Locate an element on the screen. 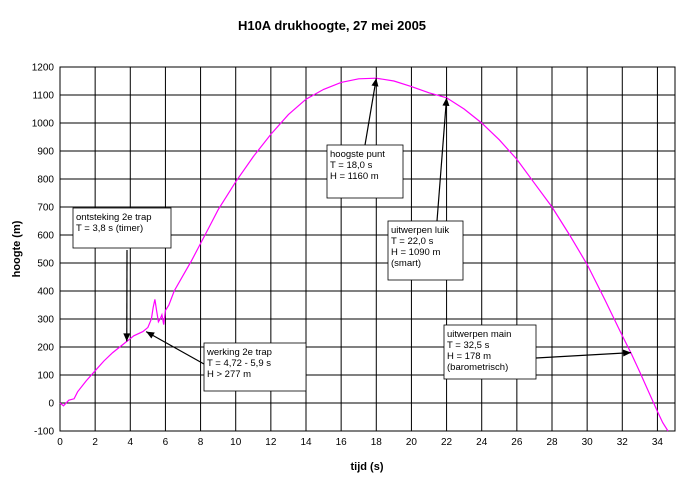 Image resolution: width=695 pixels, height=481 pixels. x-tick-label: 16 is located at coordinates (342, 442).